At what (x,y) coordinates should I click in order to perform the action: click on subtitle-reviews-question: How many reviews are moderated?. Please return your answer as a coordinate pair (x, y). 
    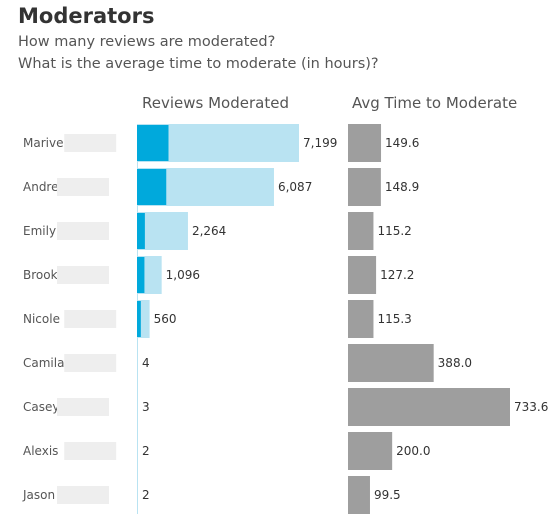
    Looking at the image, I should click on (147, 42).